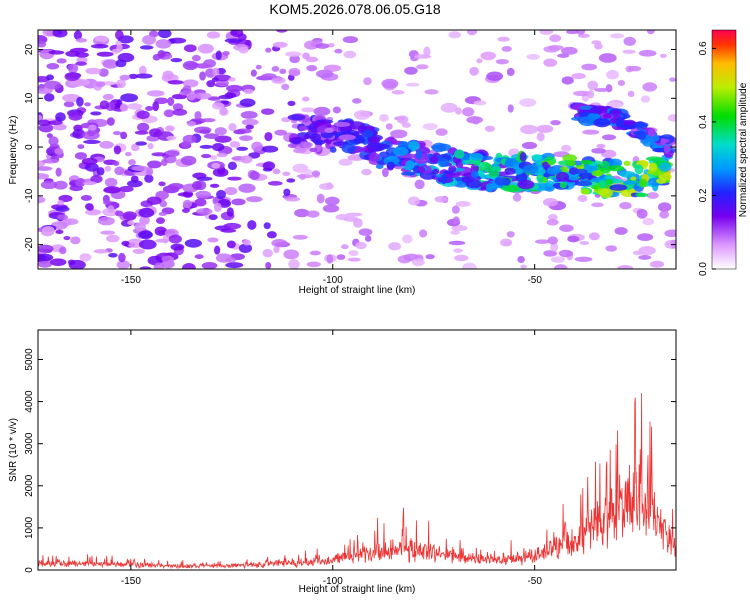  Describe the element at coordinates (724, 149) in the screenshot. I see `colorbar-gradient` at that location.